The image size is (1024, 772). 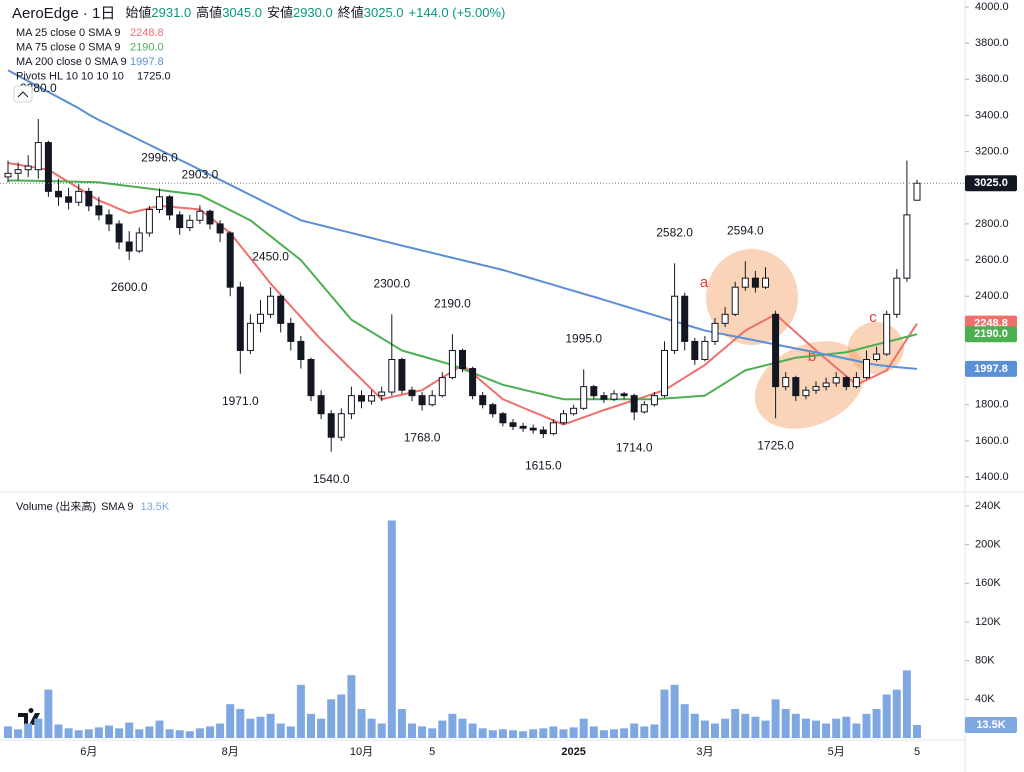 I want to click on ma-badge: 1997.8, so click(x=991, y=369).